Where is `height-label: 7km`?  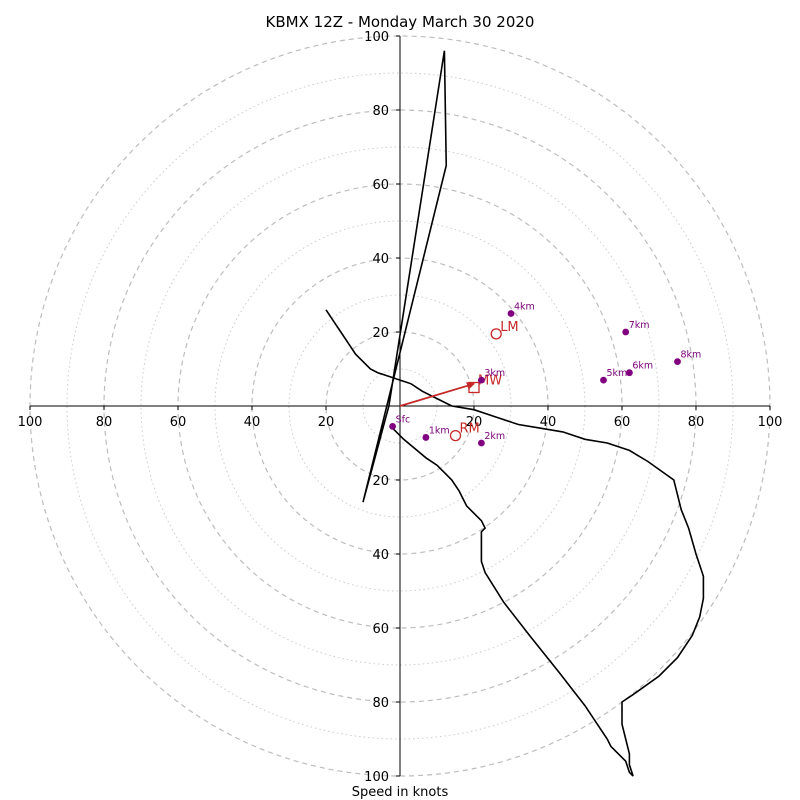
height-label: 7km is located at coordinates (639, 325).